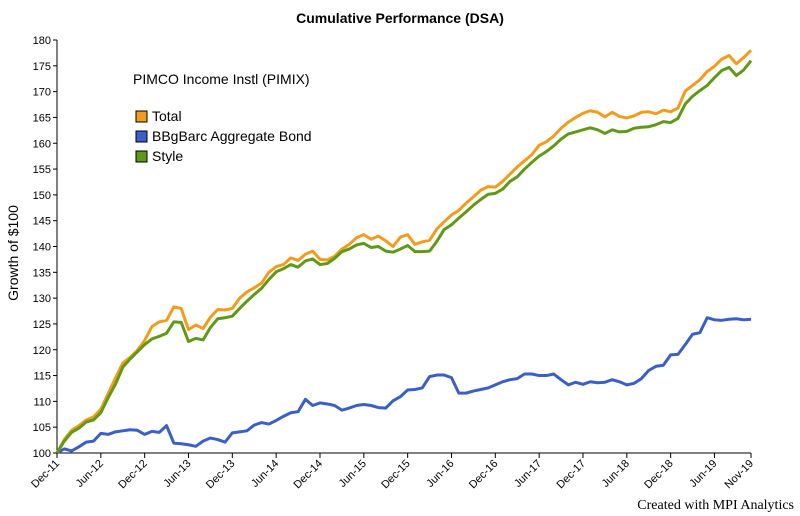 Image resolution: width=800 pixels, height=516 pixels. What do you see at coordinates (13, 253) in the screenshot?
I see `y-axis-label: Growth of $100` at bounding box center [13, 253].